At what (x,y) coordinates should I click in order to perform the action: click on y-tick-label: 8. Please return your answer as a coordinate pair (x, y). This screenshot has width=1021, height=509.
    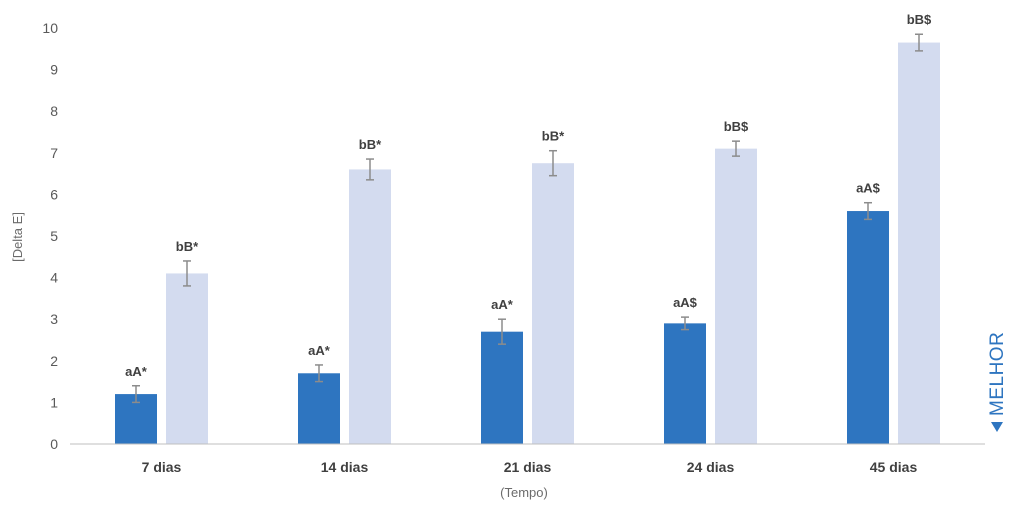
    Looking at the image, I should click on (54, 111).